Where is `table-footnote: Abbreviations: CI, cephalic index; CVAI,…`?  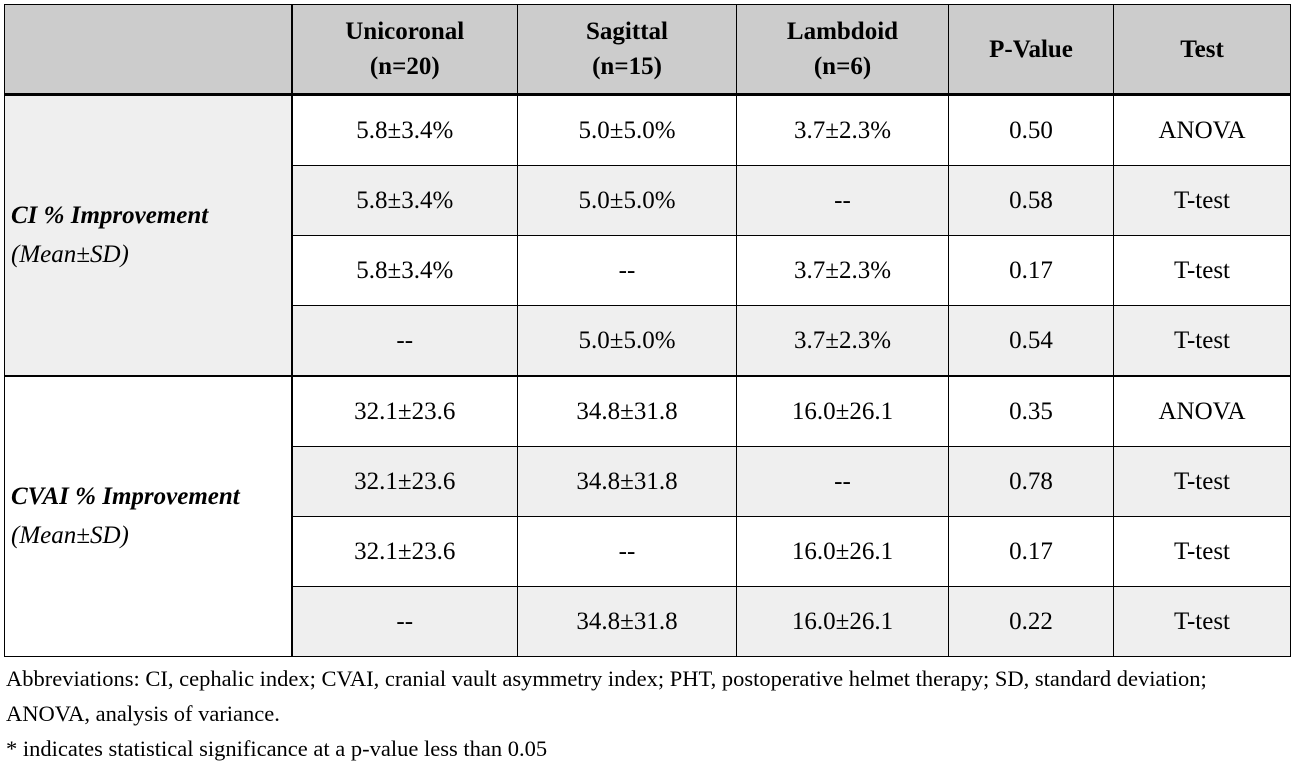
table-footnote: Abbreviations: CI, cephalic index; CVAI,… is located at coordinates (647, 713).